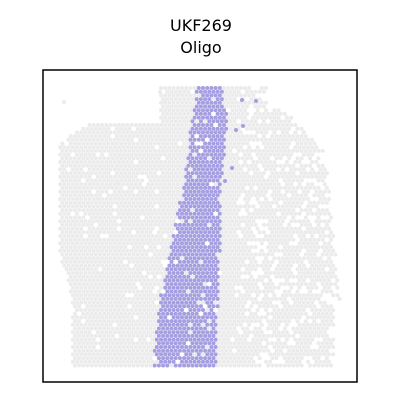 The width and height of the screenshot is (400, 400). I want to click on chart-title-sample: UKF269, so click(201, 25).